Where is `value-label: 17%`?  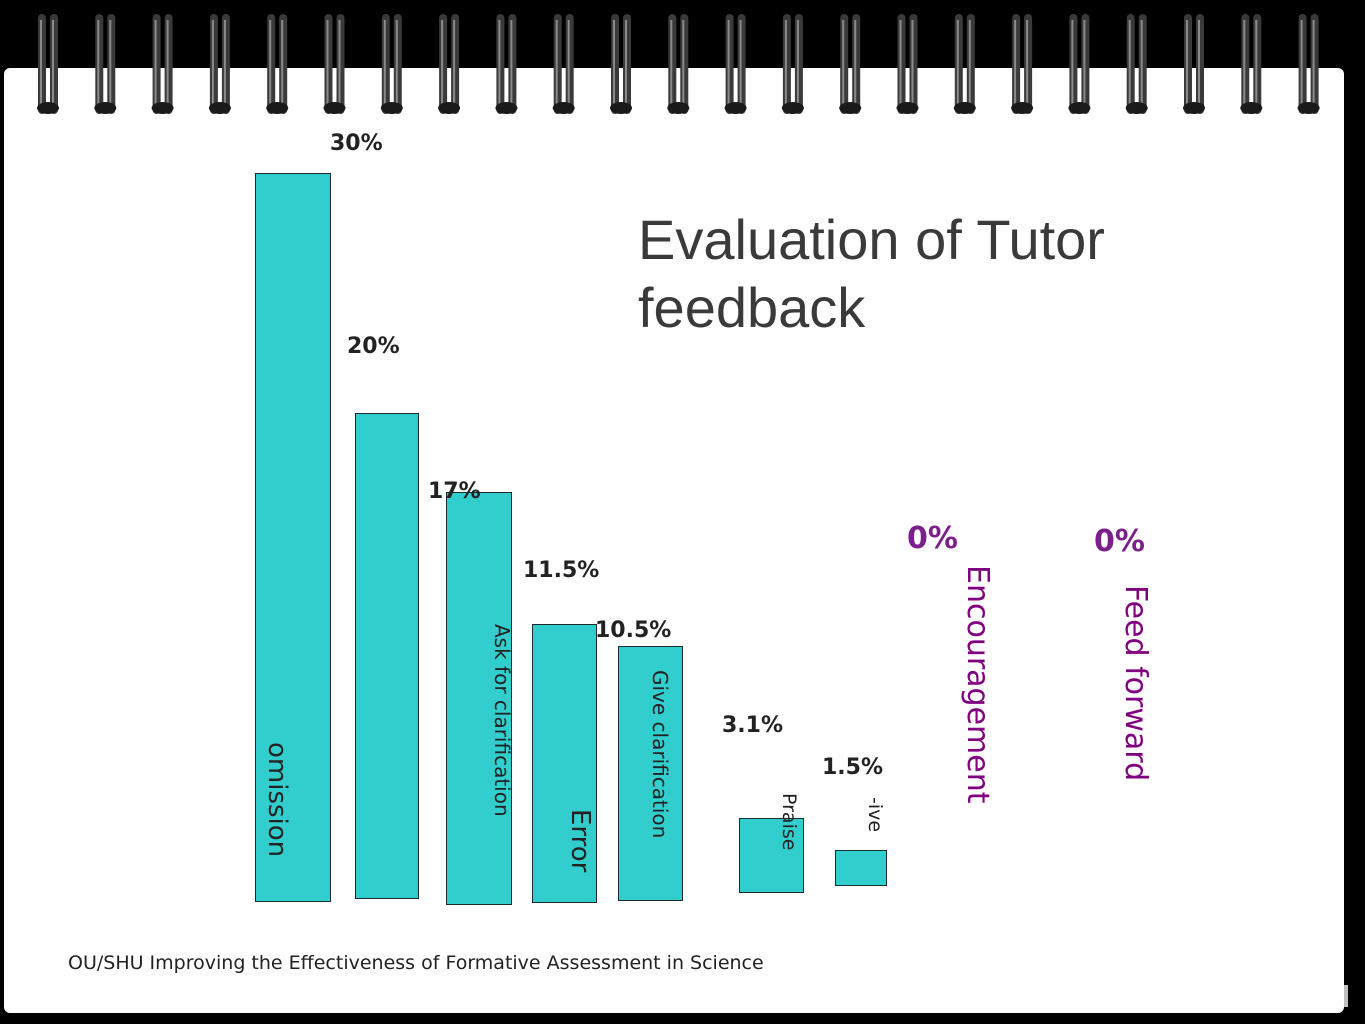 value-label: 17% is located at coordinates (454, 491).